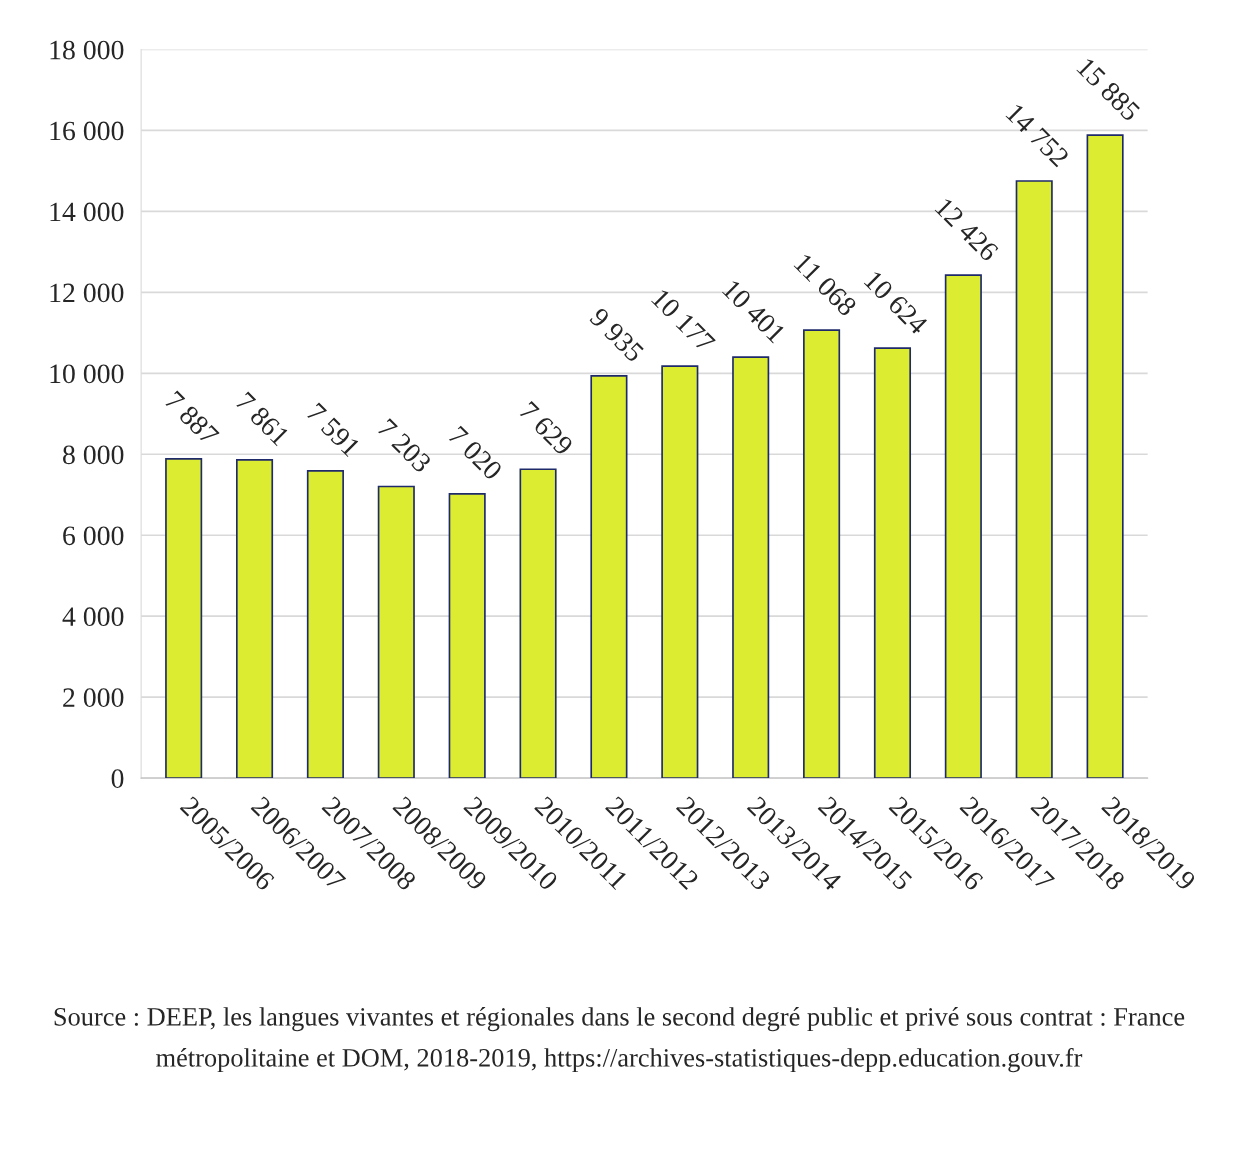 This screenshot has width=1238, height=1151. I want to click on y-tick-label: 2 000, so click(93, 698).